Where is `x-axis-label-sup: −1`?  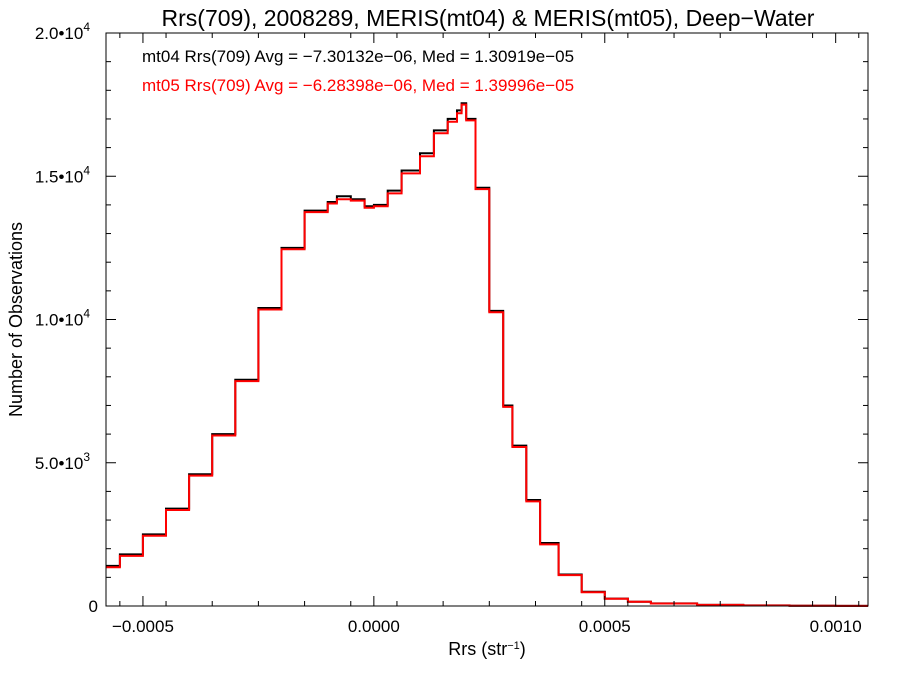
x-axis-label-sup: −1 is located at coordinates (513, 646).